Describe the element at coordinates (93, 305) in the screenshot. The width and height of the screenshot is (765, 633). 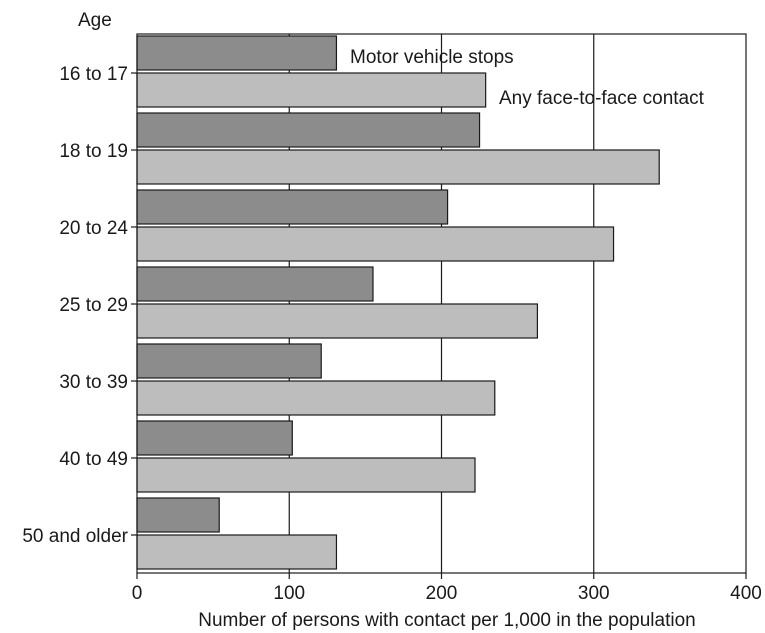
I see `category-label-3: 25 to 29` at that location.